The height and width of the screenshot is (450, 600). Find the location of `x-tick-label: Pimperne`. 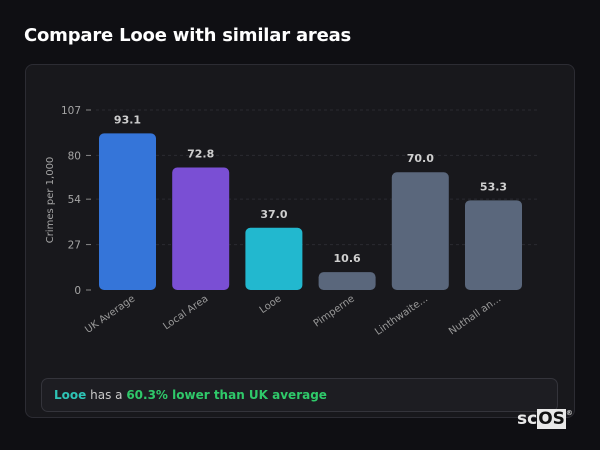

x-tick-label: Pimperne is located at coordinates (334, 311).